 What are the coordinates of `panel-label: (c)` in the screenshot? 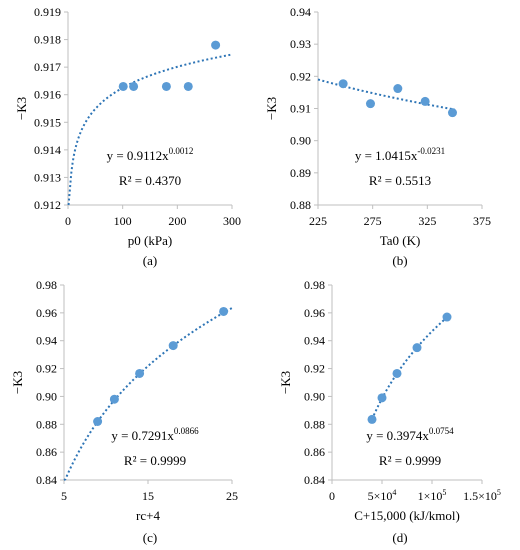 It's located at (150, 537).